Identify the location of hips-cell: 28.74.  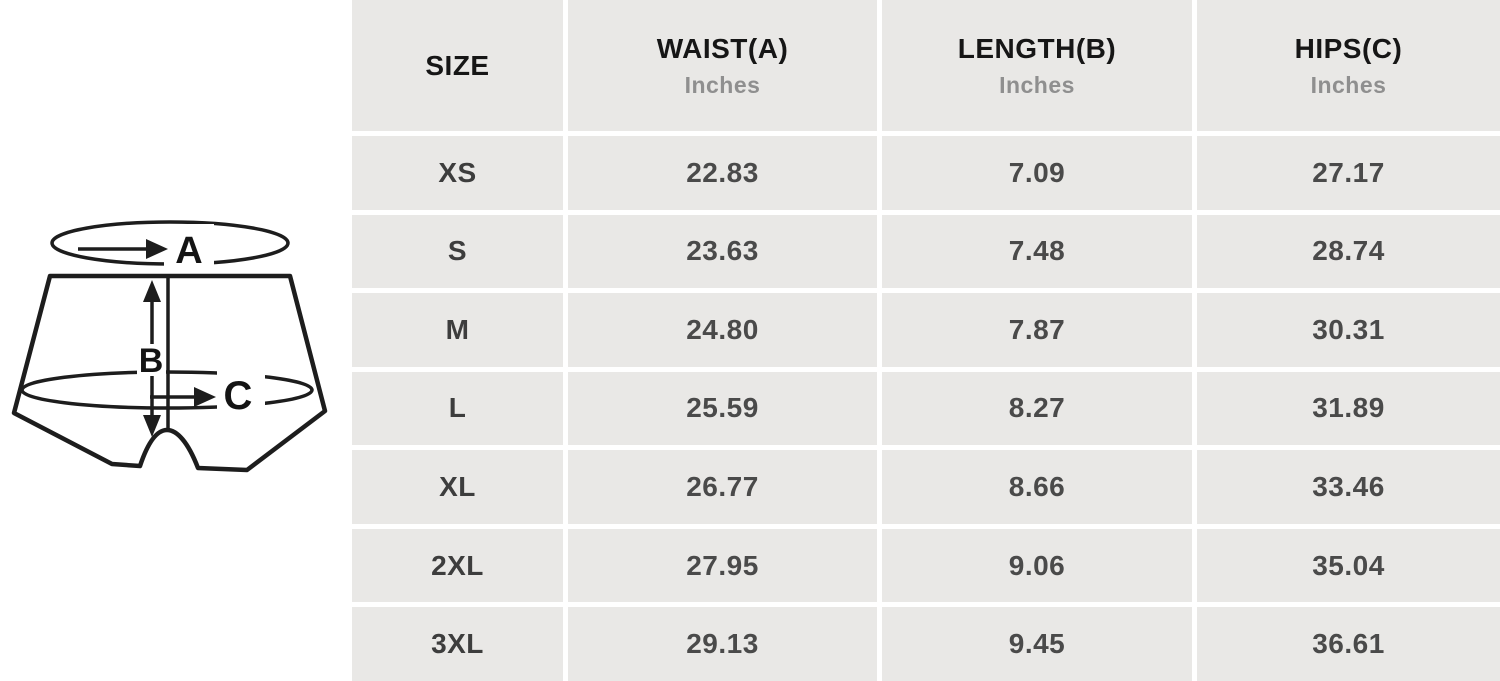
(1348, 251).